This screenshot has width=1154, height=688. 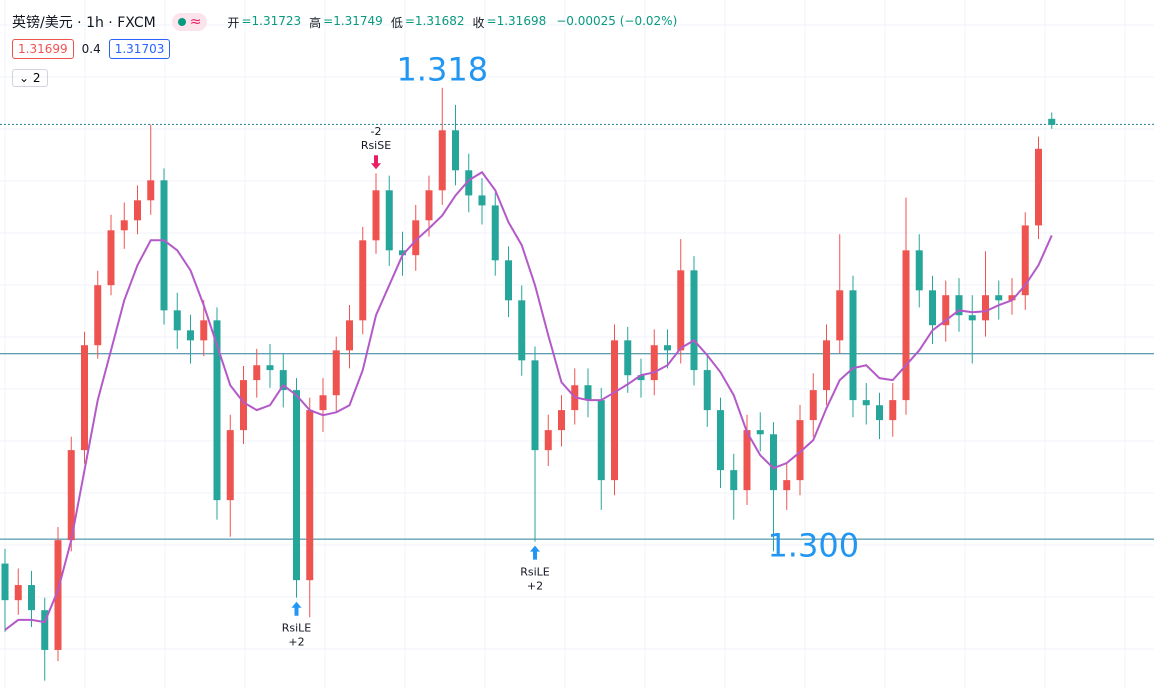 I want to click on badge: ≈, so click(x=195, y=22).